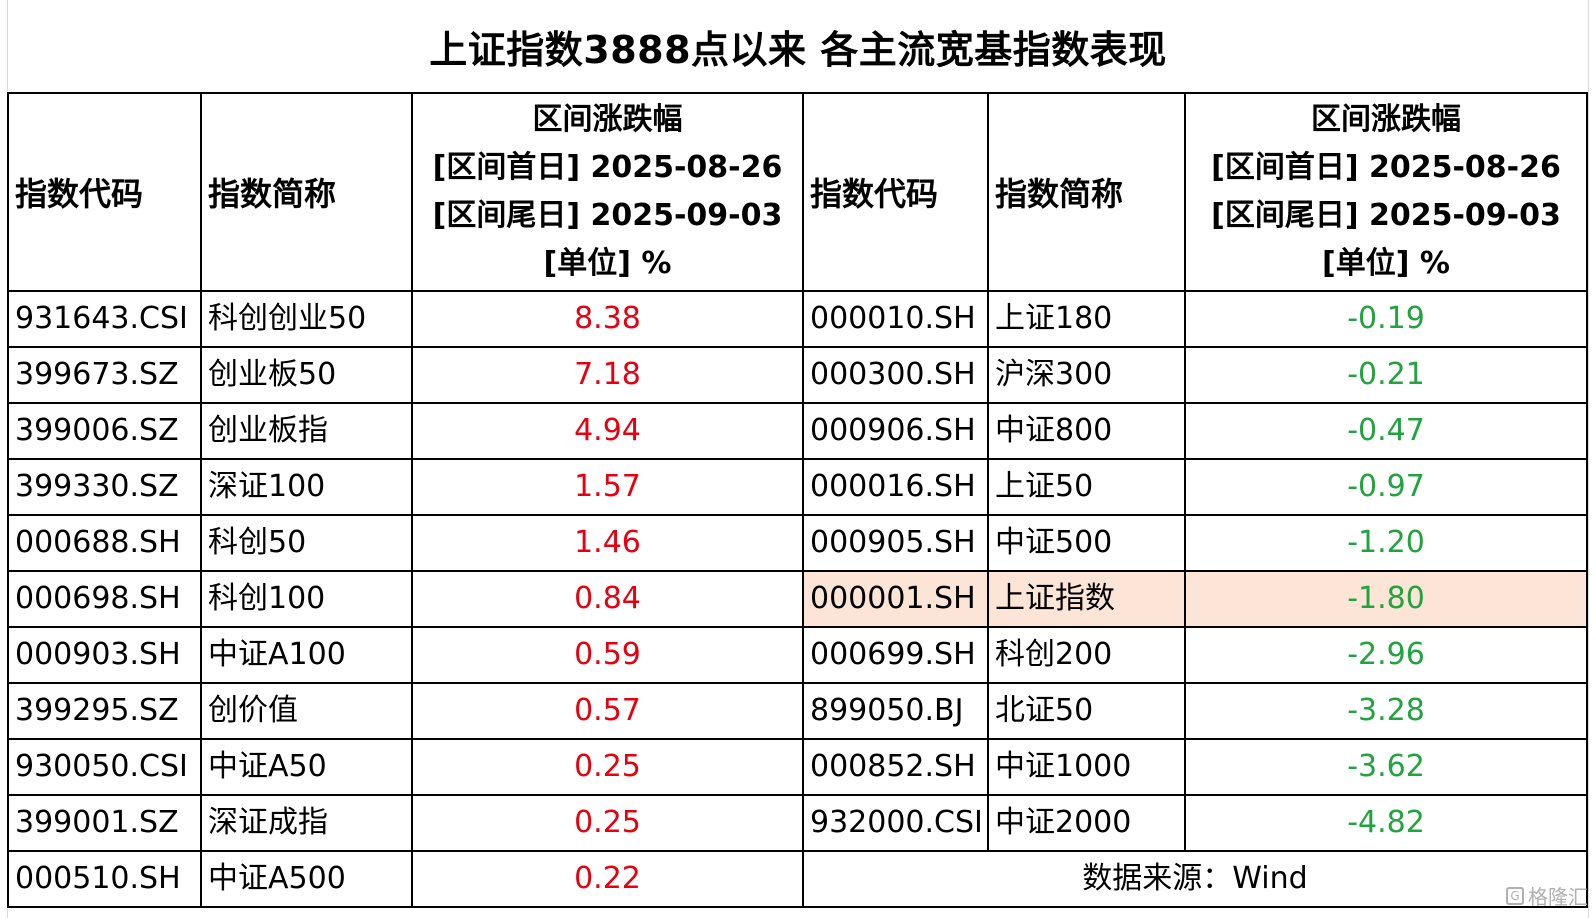 Image resolution: width=1596 pixels, height=918 pixels. What do you see at coordinates (1086, 655) in the screenshot?
I see `right-index-name: 科创200` at bounding box center [1086, 655].